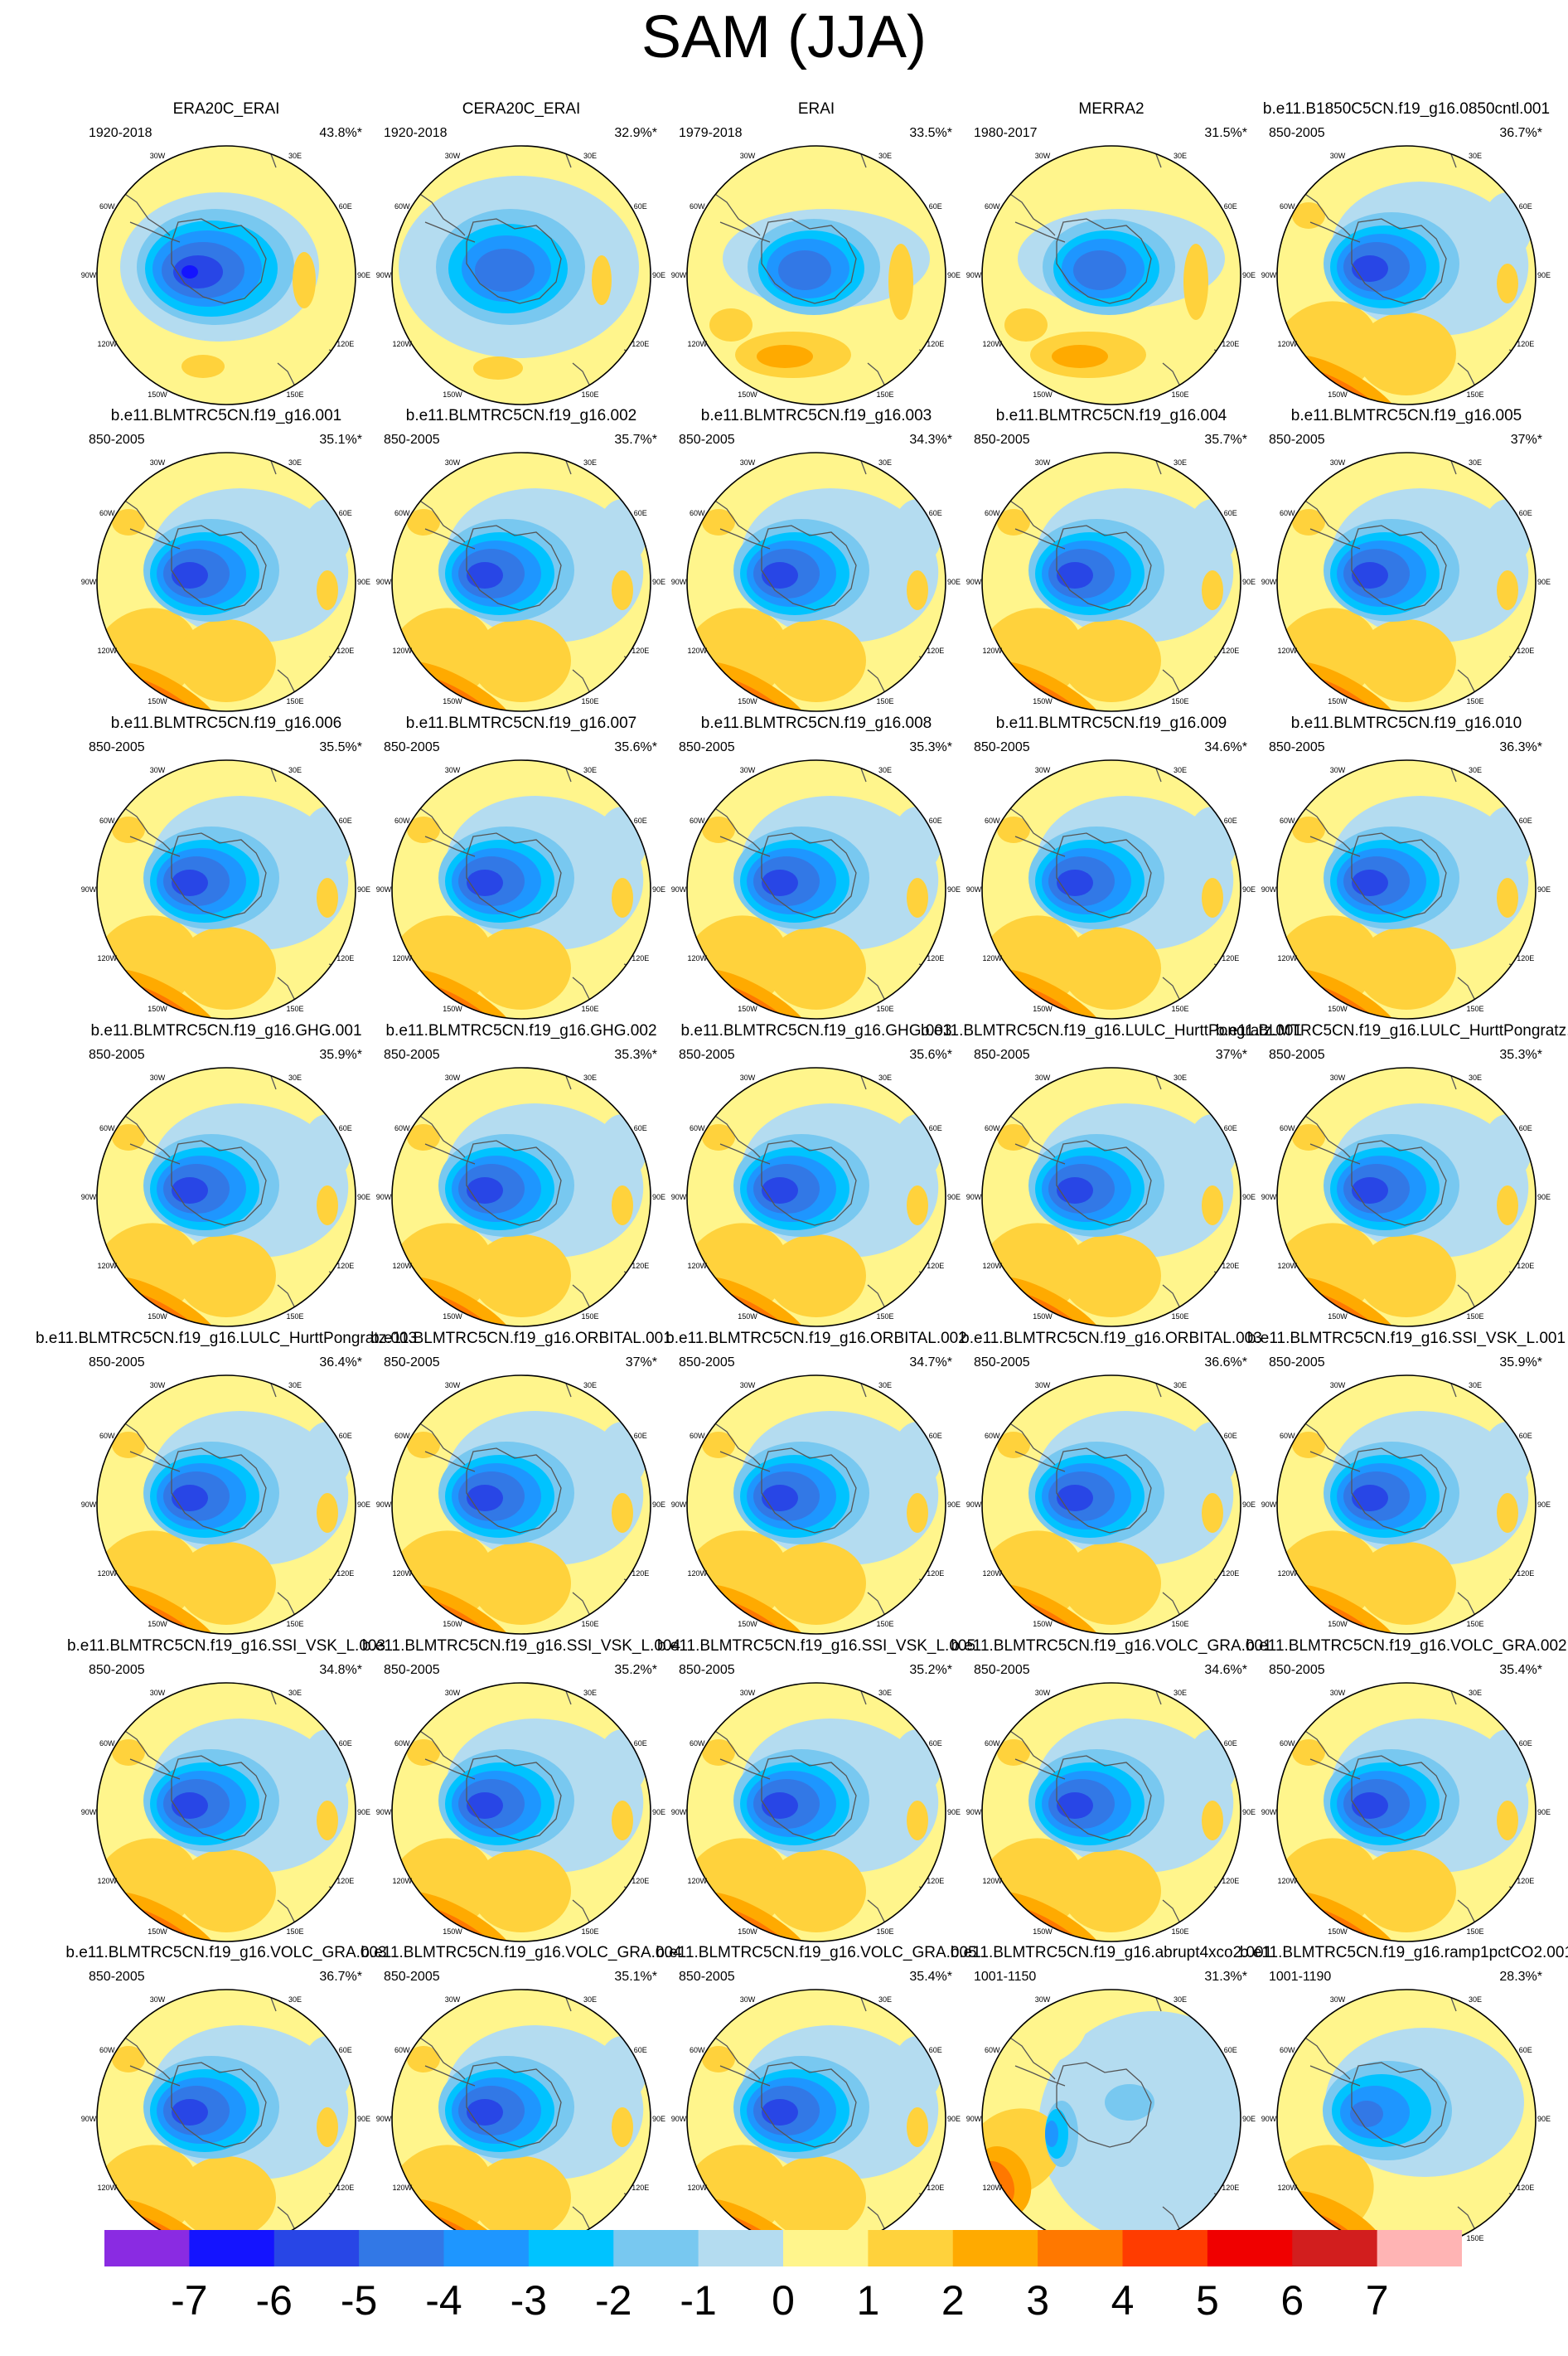  Describe the element at coordinates (1111, 1952) in the screenshot. I see `panel-title: b.e11.BLMTRC5CN.f19_g16.abrupt4xco2.001` at that location.